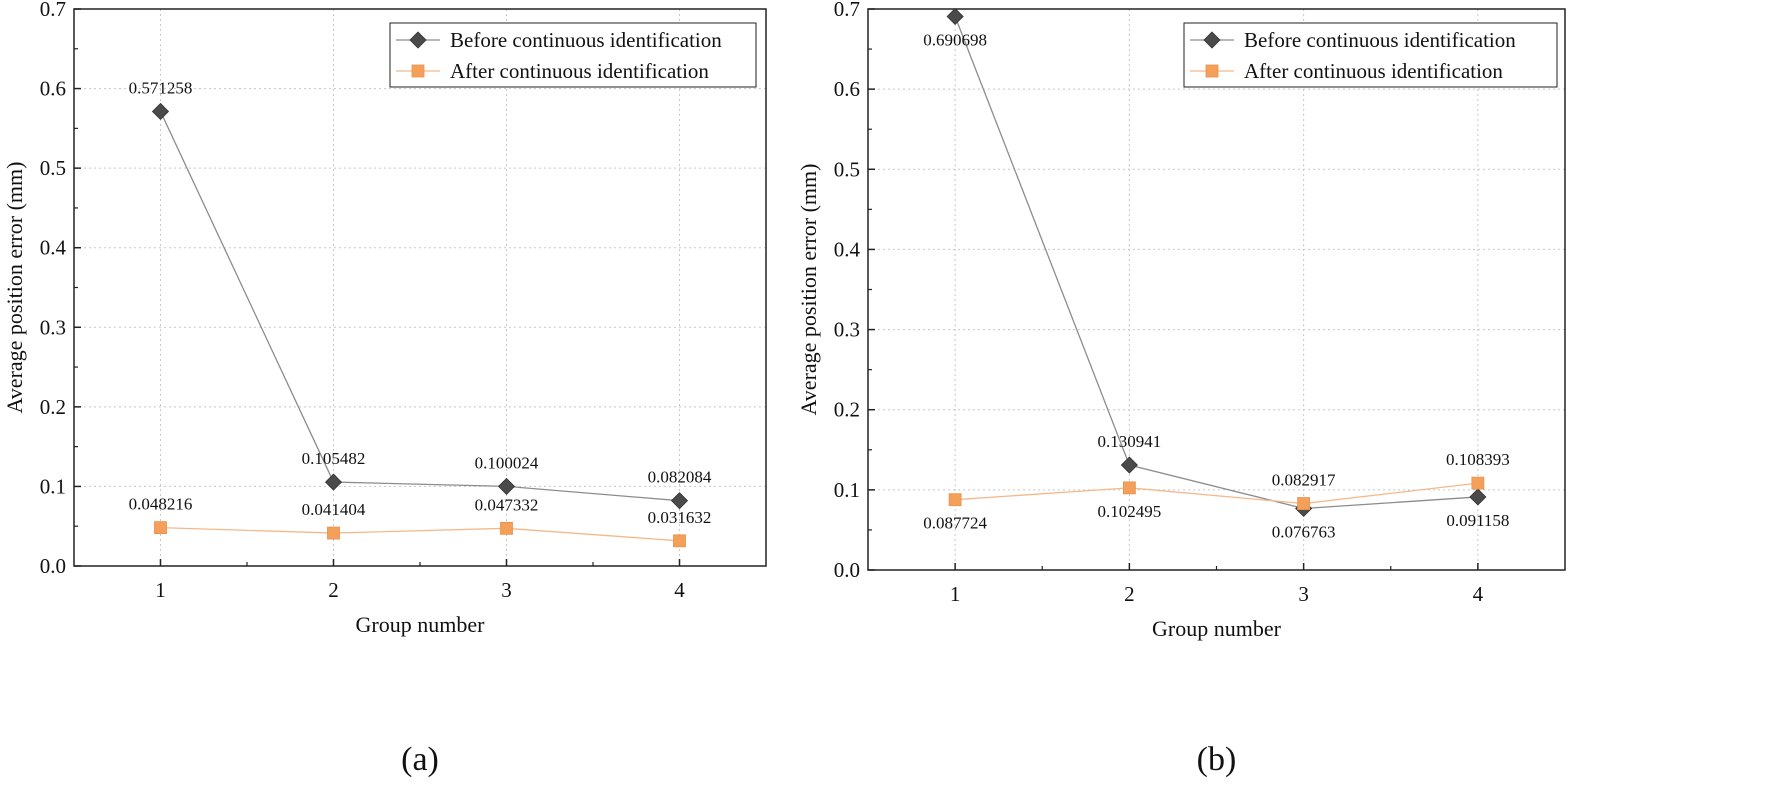  I want to click on data-label: 0.108393, so click(1478, 459).